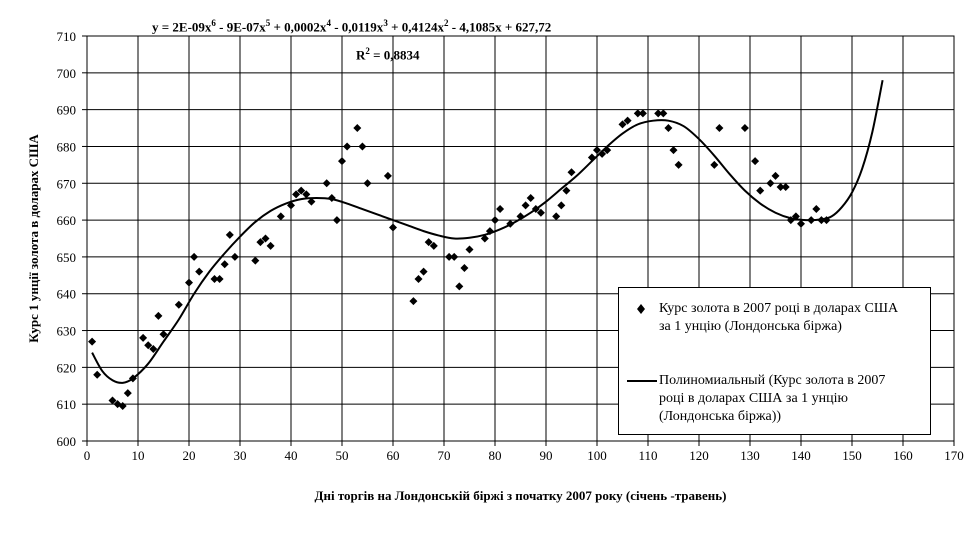 The width and height of the screenshot is (974, 535). What do you see at coordinates (720, 416) in the screenshot?
I see `legend-trendline-label-line: (Лондонська біржа))` at bounding box center [720, 416].